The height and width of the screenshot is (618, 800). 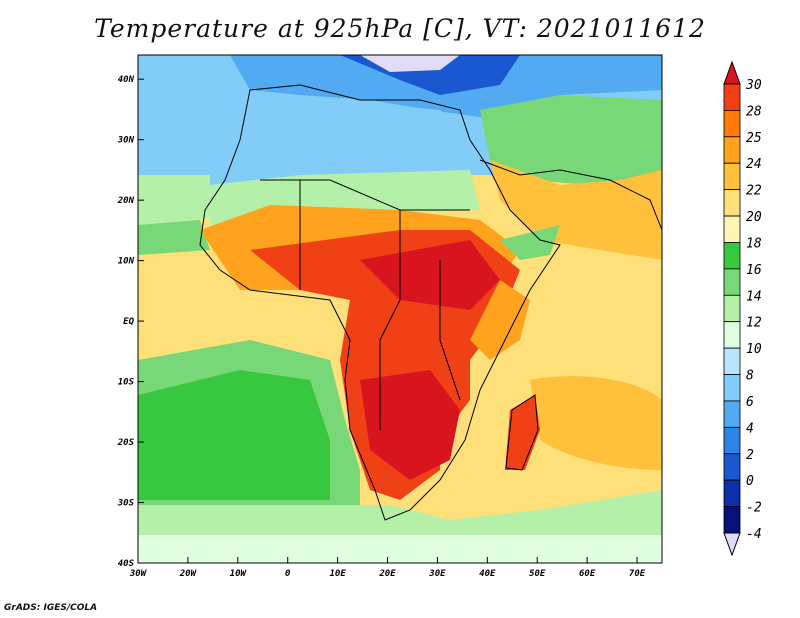 I want to click on lat-tick-label: 20N, so click(x=126, y=201).